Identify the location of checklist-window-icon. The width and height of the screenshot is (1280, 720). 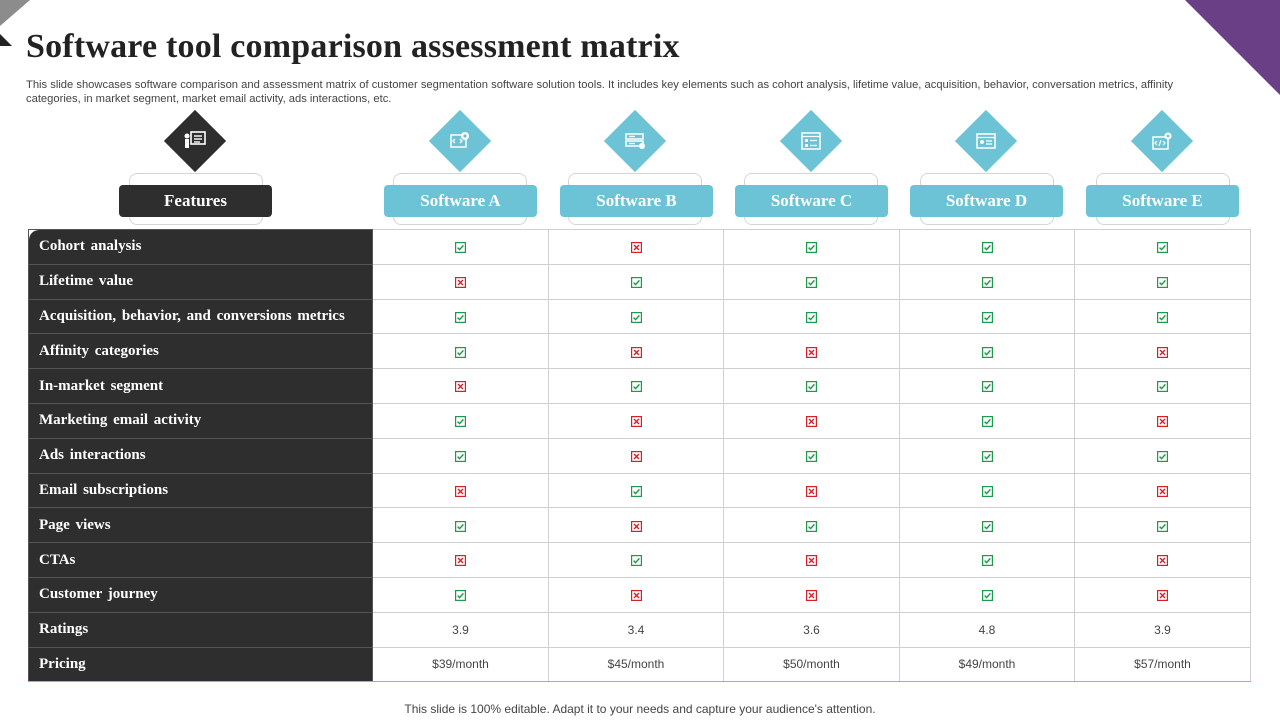
(811, 141).